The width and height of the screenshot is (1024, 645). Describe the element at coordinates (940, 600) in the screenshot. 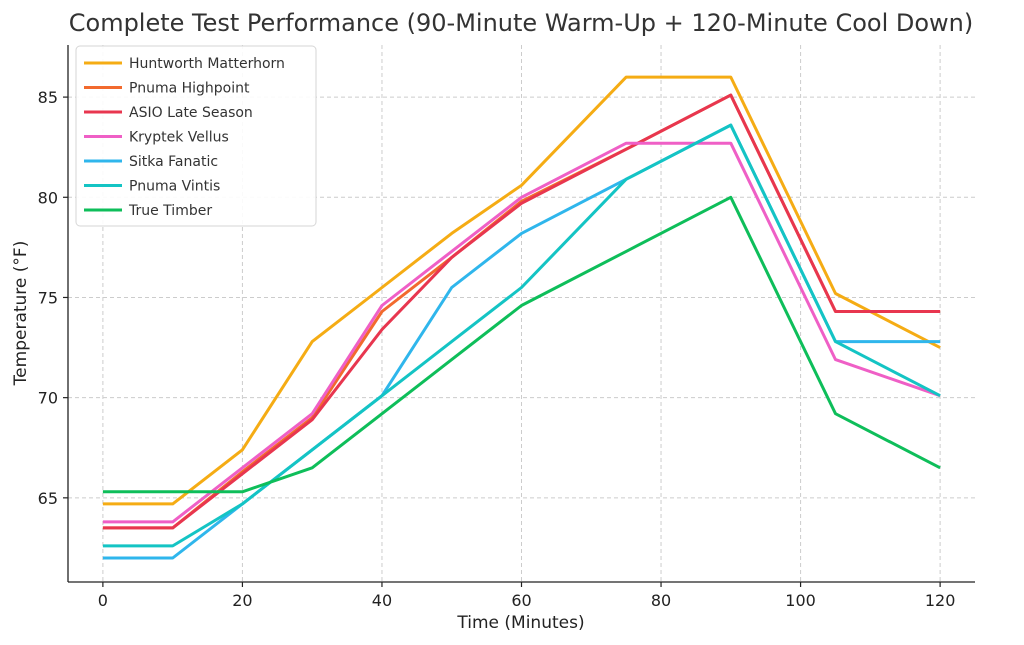

I see `x-tick-label: 120` at that location.